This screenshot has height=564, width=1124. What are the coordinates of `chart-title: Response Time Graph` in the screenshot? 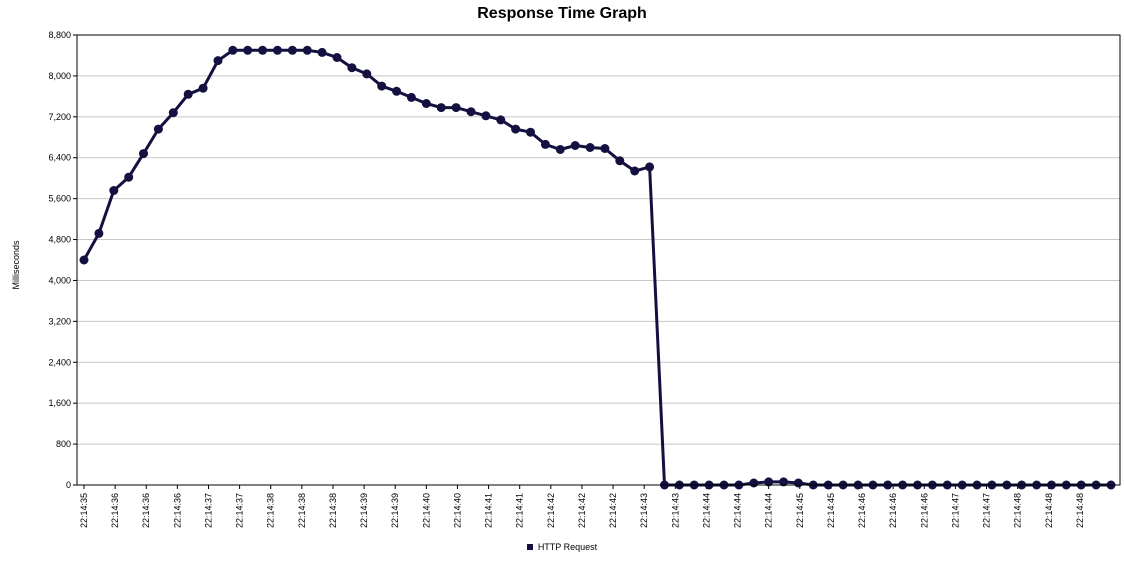 It's located at (562, 13).